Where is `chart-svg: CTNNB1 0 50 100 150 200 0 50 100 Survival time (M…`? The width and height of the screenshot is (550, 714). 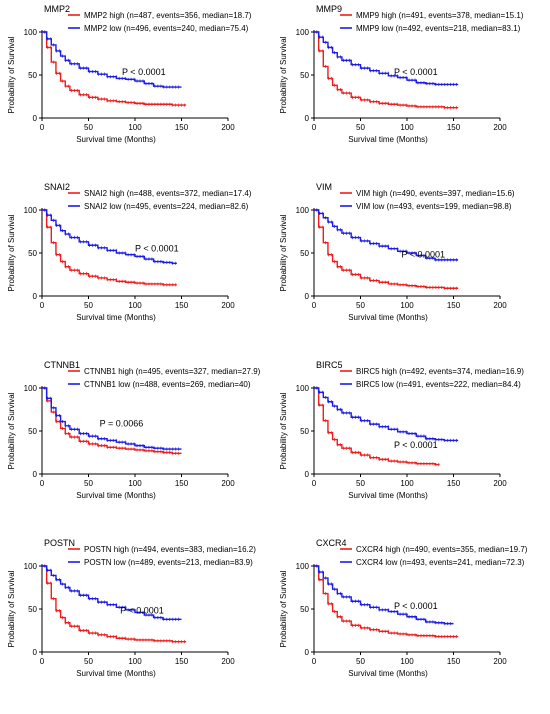
chart-svg: CTNNB1 0 50 100 150 200 0 50 100 Survival time (M… is located at coordinates (134, 430).